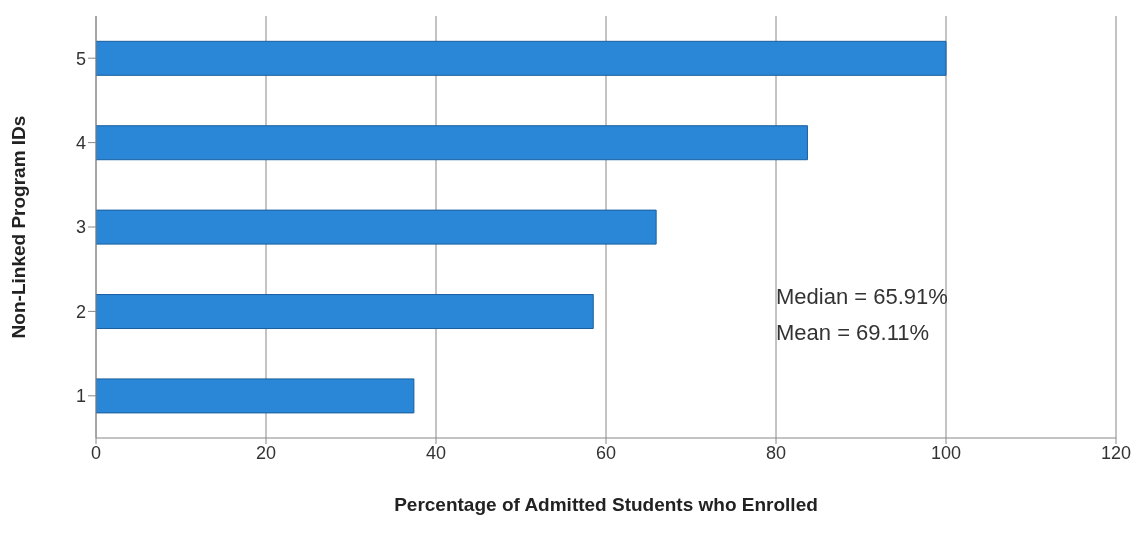 The image size is (1145, 539). I want to click on annotation: Median = 65.91%, so click(862, 297).